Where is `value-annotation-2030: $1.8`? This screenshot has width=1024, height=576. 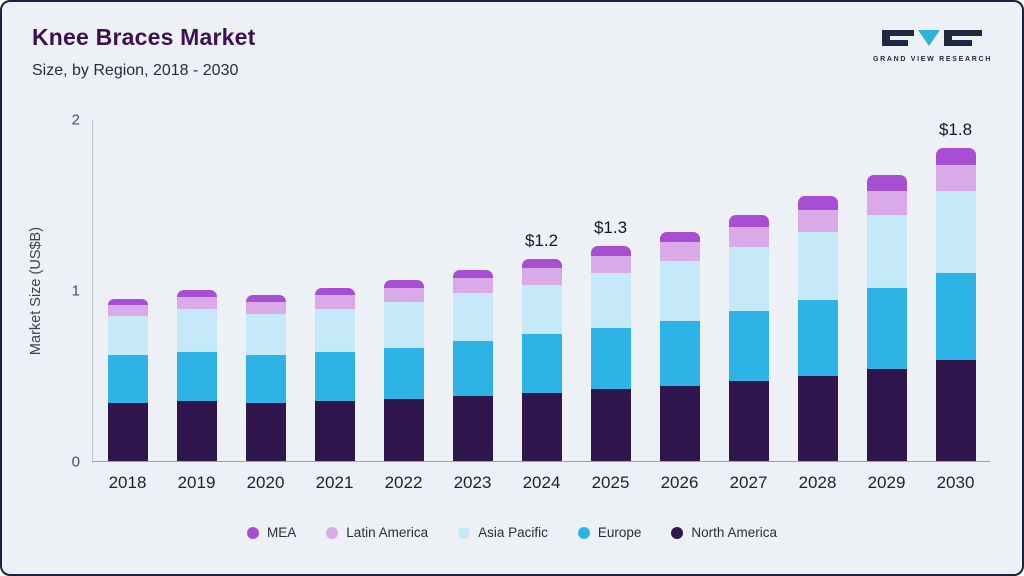
value-annotation-2030: $1.8 is located at coordinates (955, 130).